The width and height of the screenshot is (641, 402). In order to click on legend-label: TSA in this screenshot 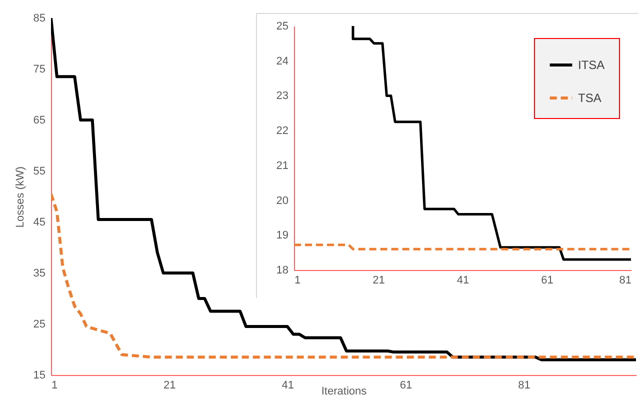, I will do `click(590, 98)`.